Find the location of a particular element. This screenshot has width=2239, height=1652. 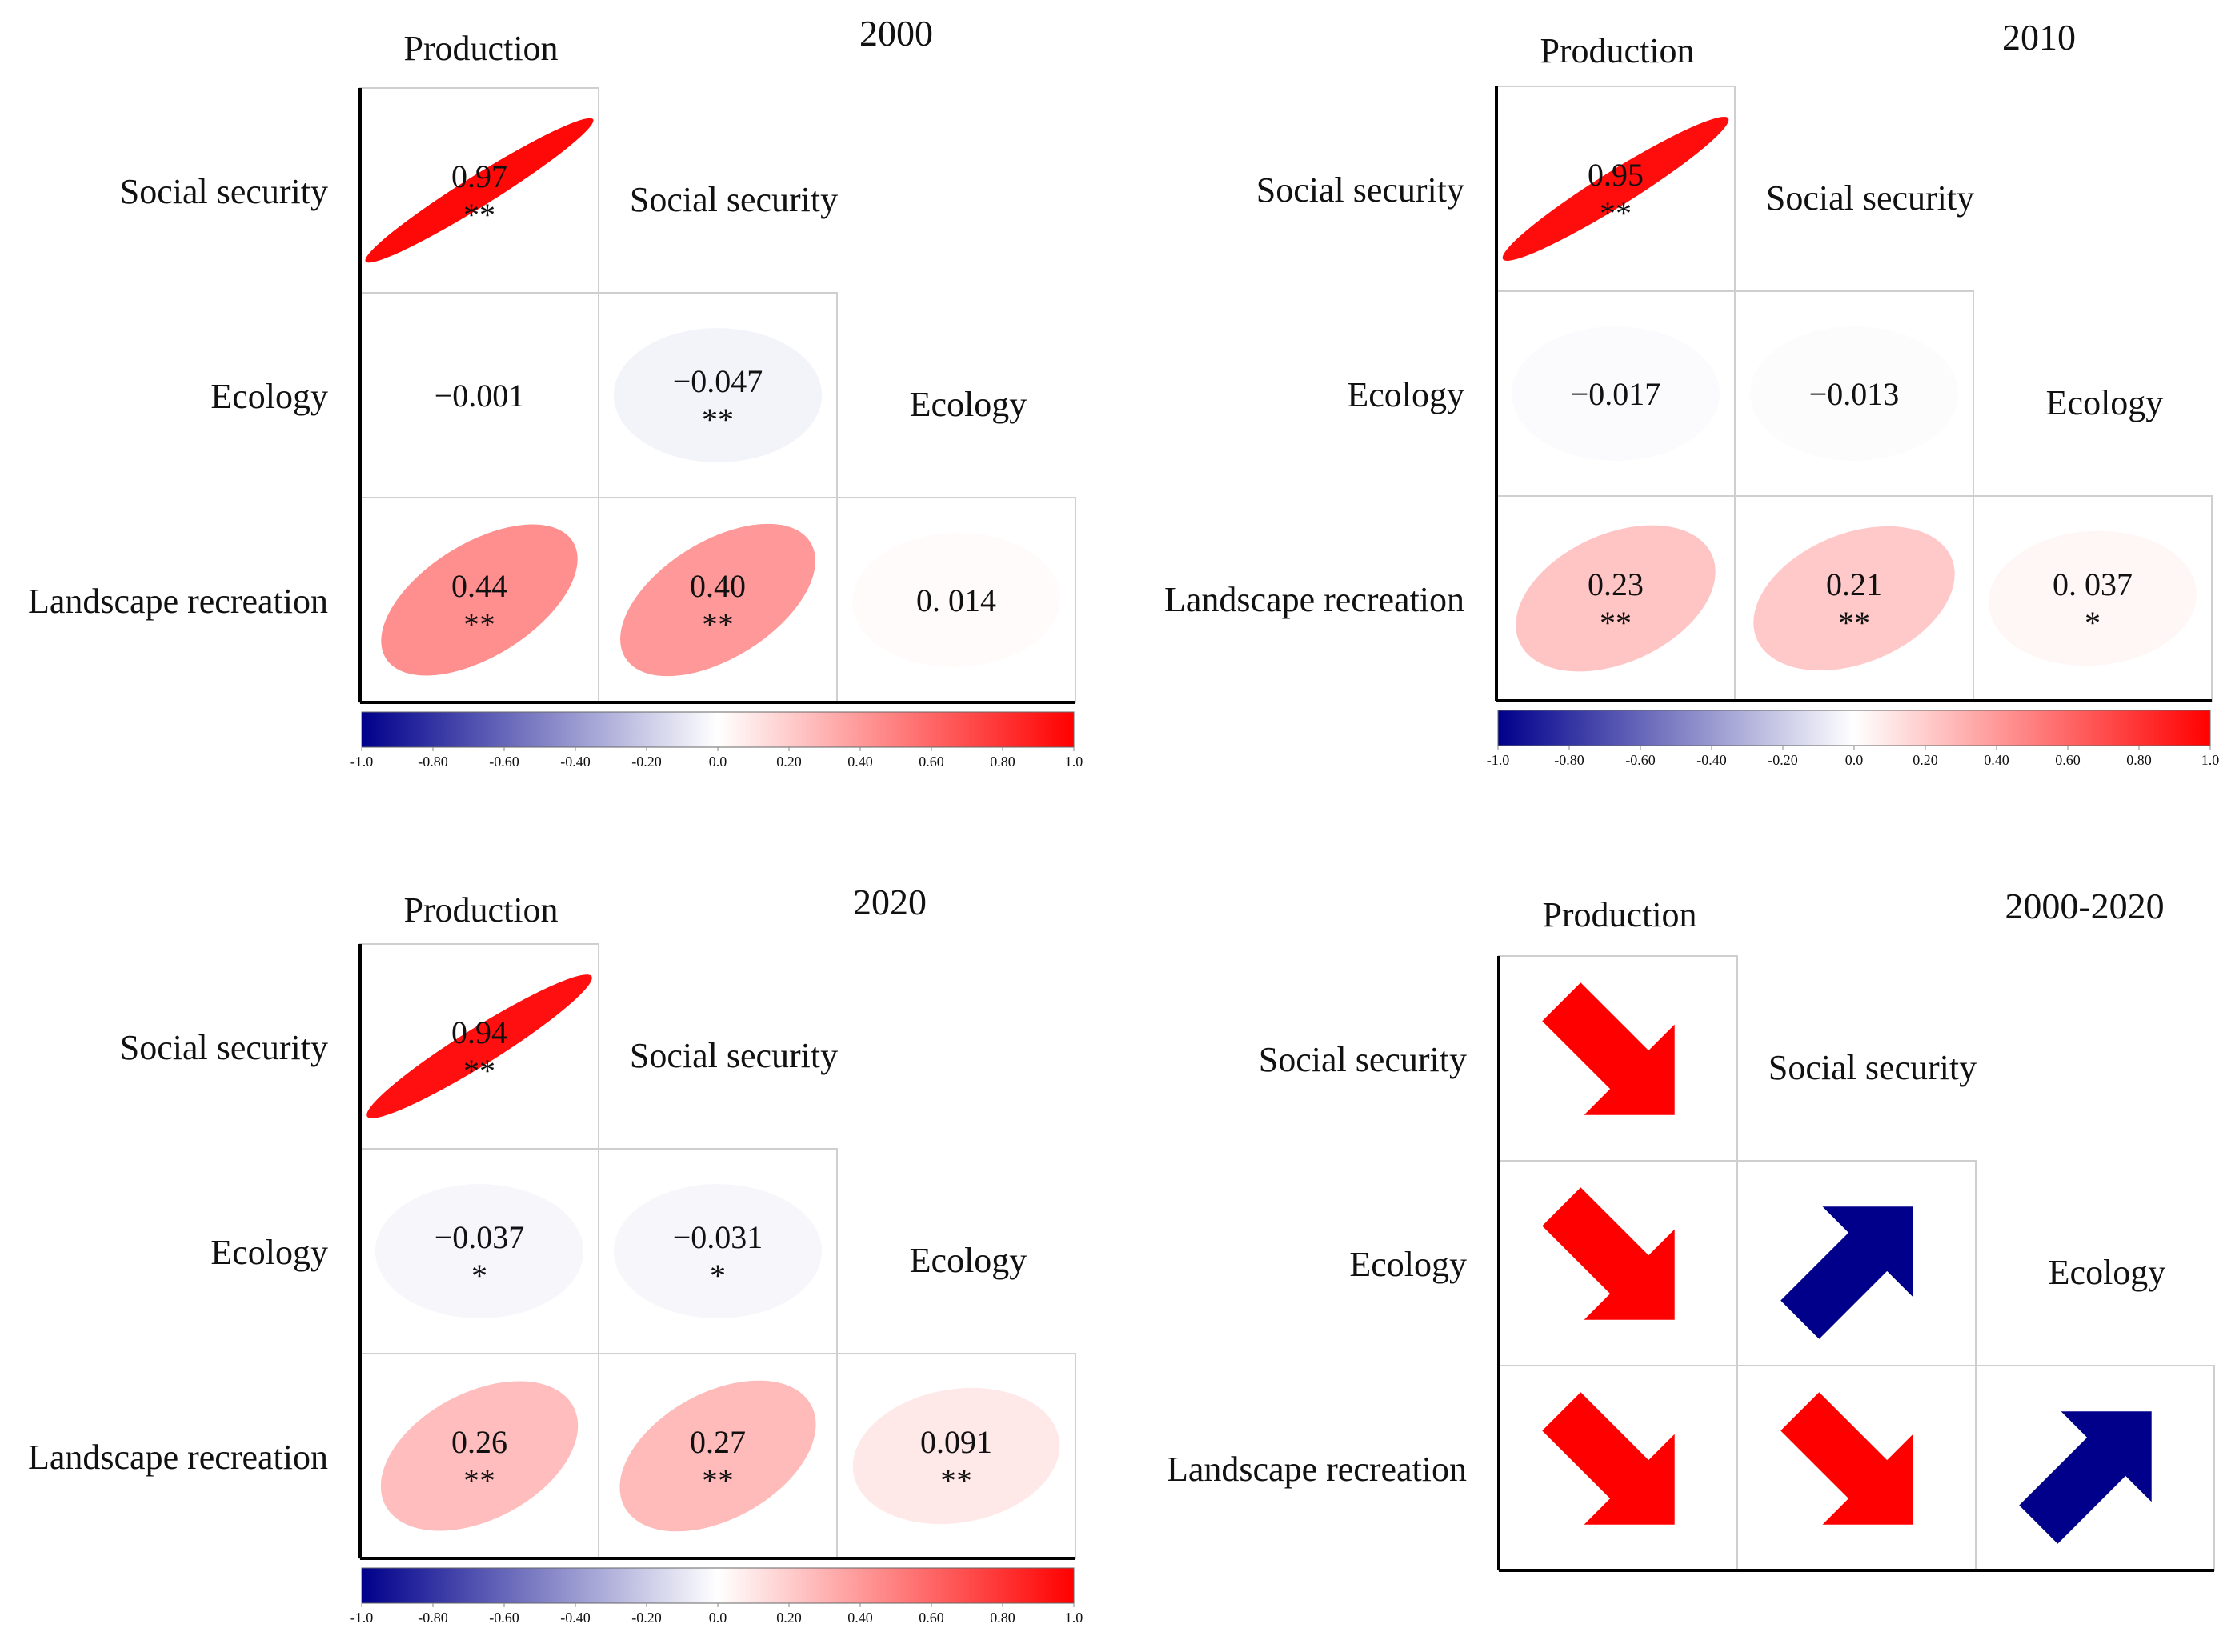

correlation-value: 0.21 is located at coordinates (1854, 584).